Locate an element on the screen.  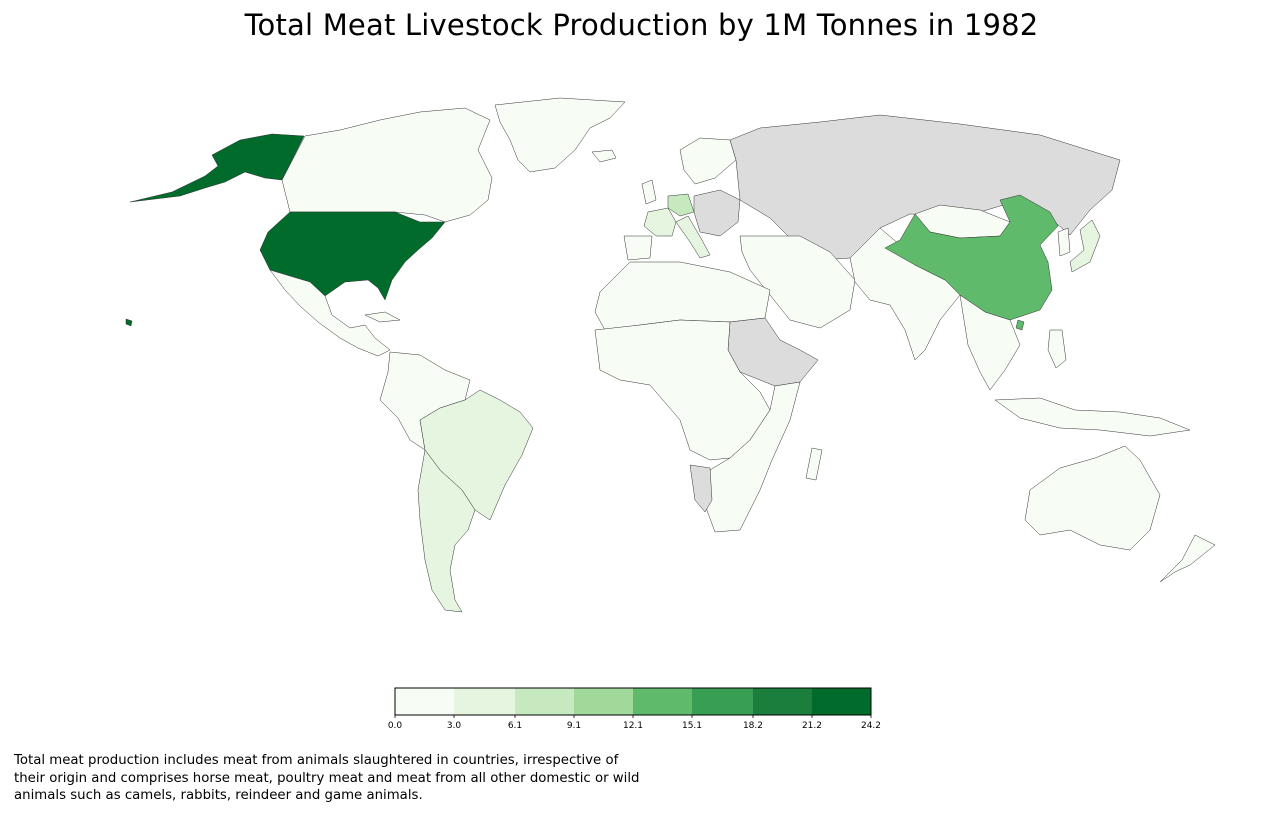
region-italy is located at coordinates (693, 237).